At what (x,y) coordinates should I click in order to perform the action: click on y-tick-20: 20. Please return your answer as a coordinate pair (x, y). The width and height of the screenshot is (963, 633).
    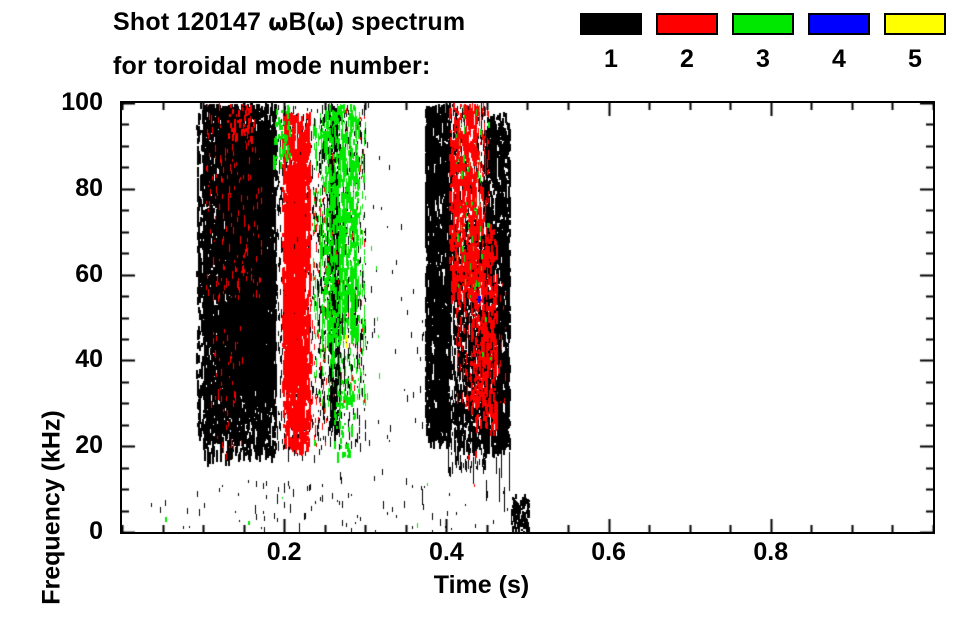
    Looking at the image, I should click on (89, 445).